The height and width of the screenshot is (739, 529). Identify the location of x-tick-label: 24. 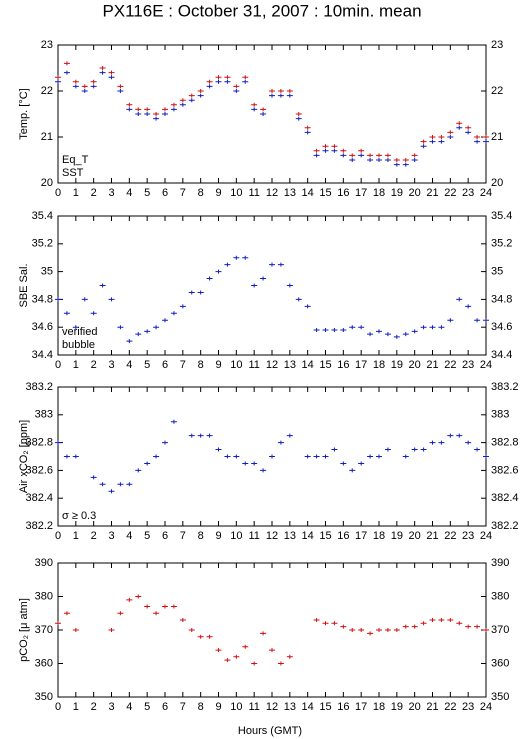
(486, 193).